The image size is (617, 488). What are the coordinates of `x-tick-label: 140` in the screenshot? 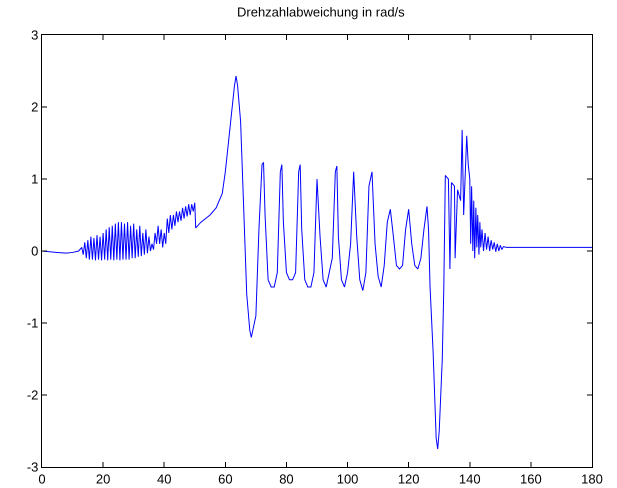 It's located at (469, 479).